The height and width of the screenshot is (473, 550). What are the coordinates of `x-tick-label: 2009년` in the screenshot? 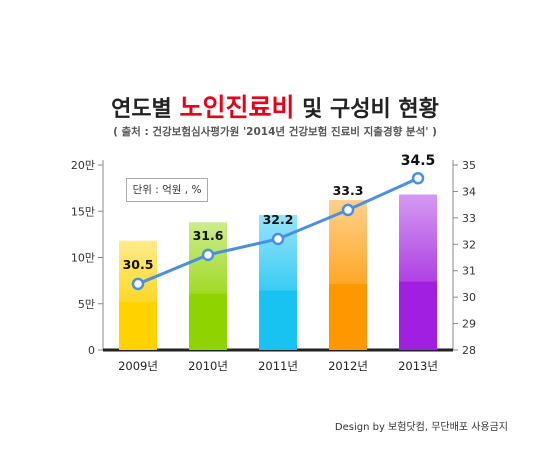 It's located at (138, 366).